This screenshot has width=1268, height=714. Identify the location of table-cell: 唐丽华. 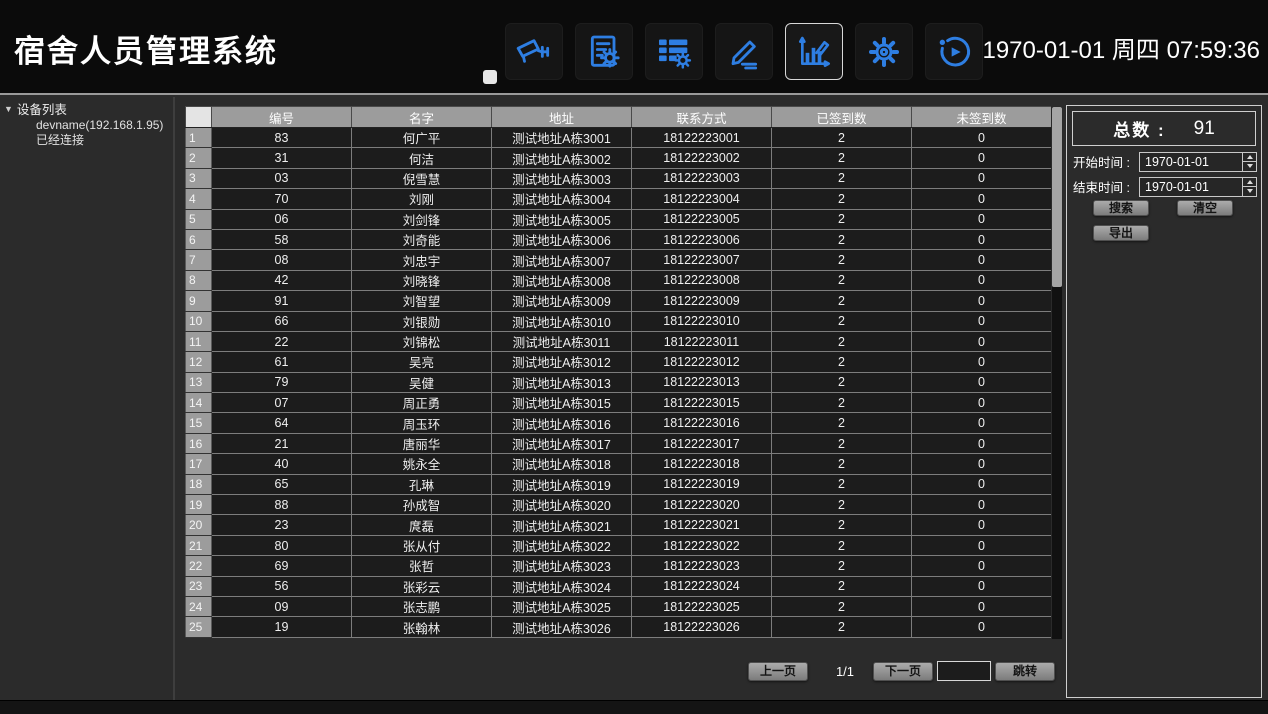
(421, 443).